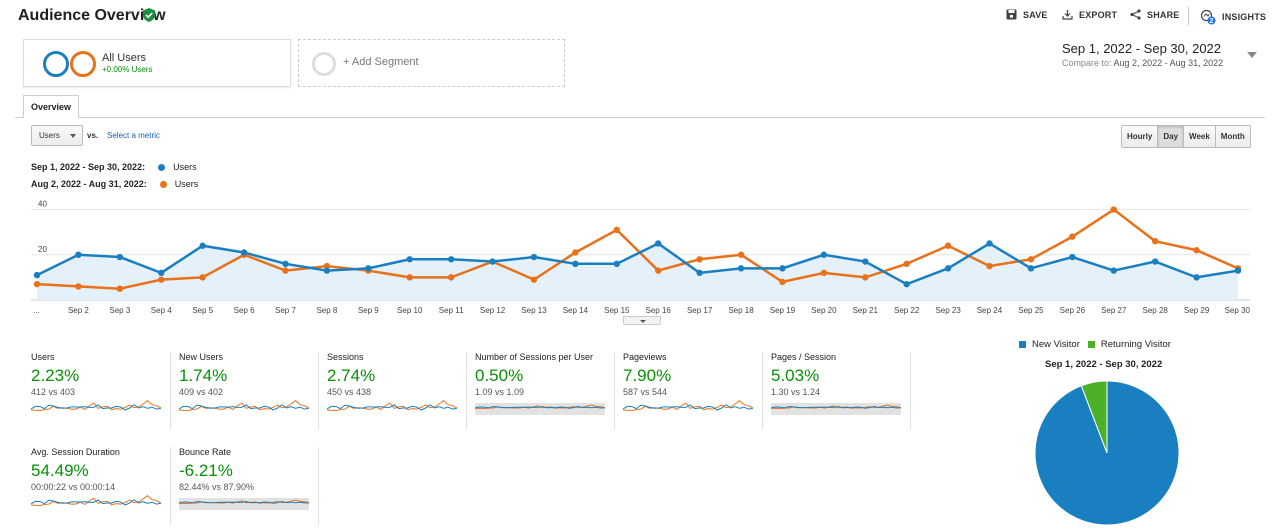 Image resolution: width=1280 pixels, height=531 pixels. Describe the element at coordinates (133, 135) in the screenshot. I see `select-metric-link: Select a metric` at that location.